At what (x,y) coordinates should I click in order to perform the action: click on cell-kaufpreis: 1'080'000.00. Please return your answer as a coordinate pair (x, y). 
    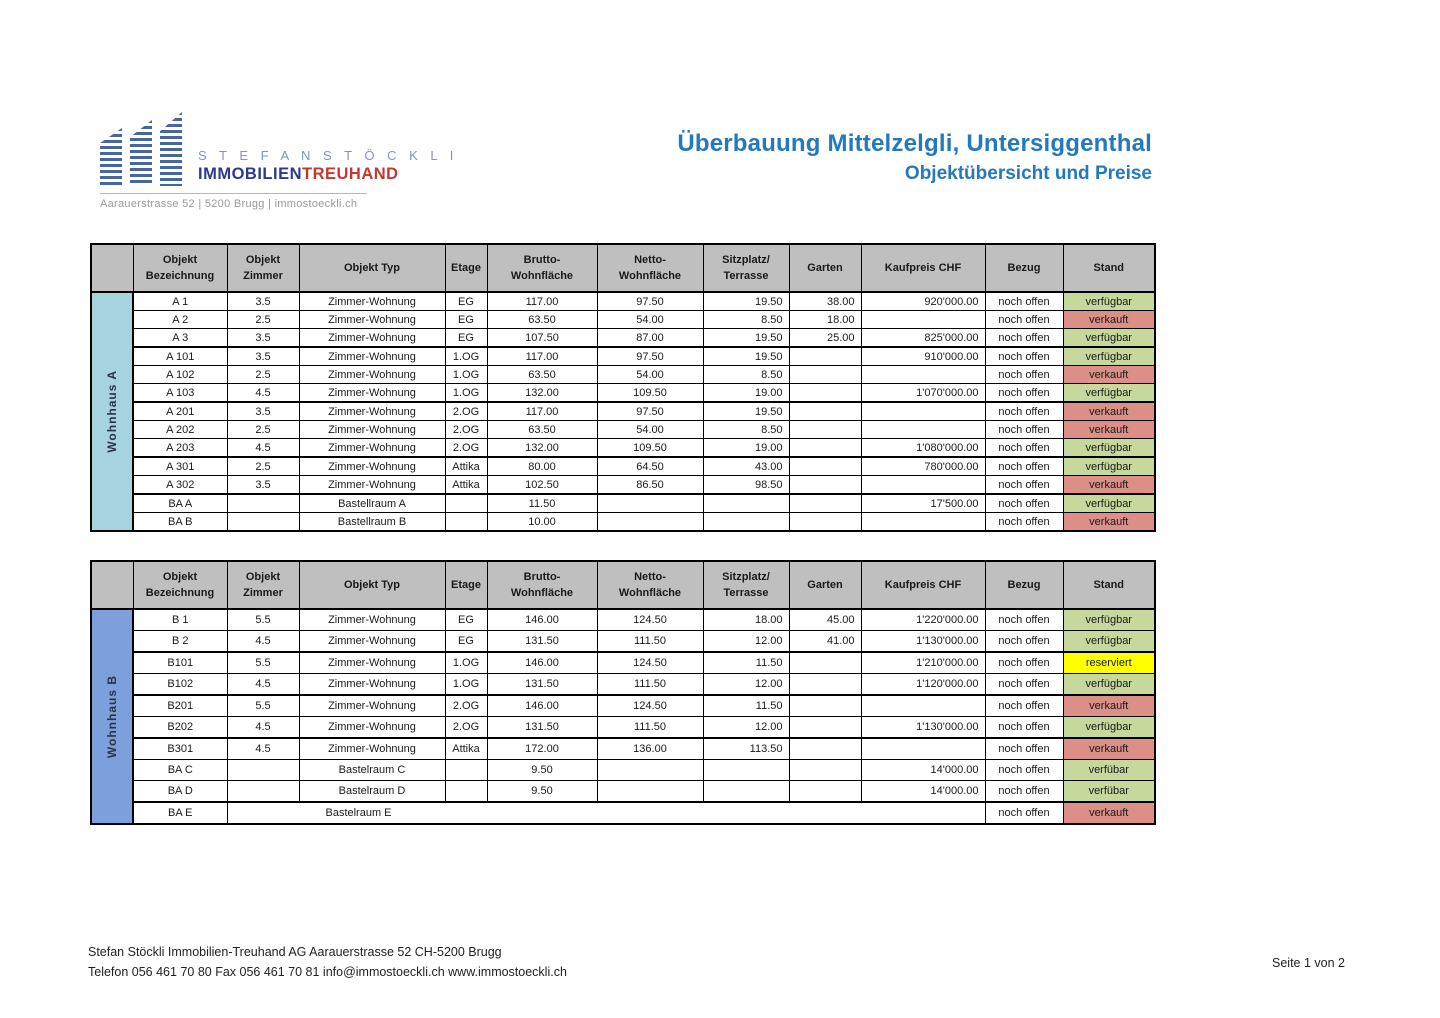
    Looking at the image, I should click on (923, 448).